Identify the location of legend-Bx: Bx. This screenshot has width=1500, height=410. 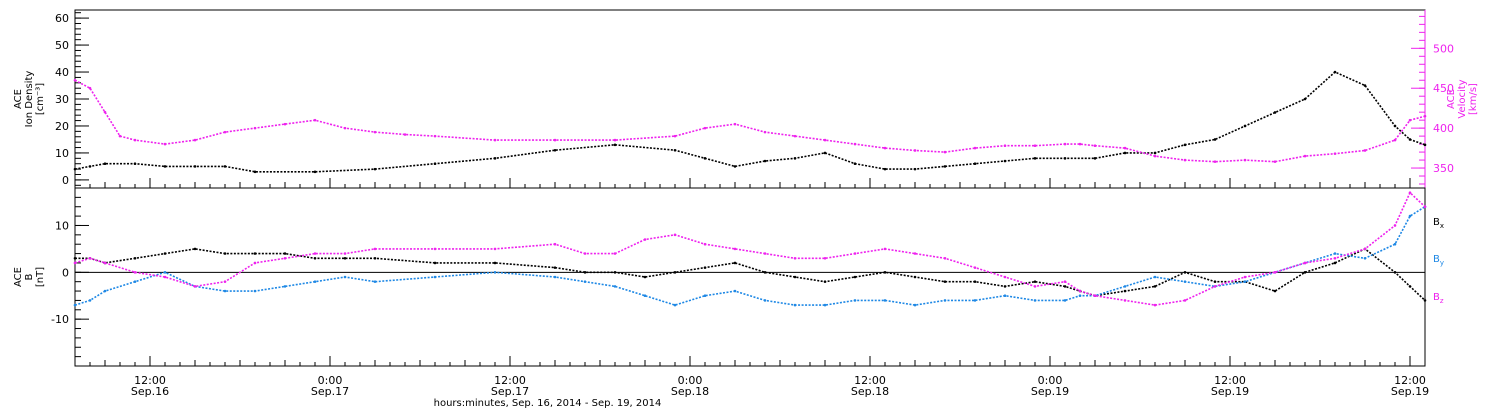
(1438, 223).